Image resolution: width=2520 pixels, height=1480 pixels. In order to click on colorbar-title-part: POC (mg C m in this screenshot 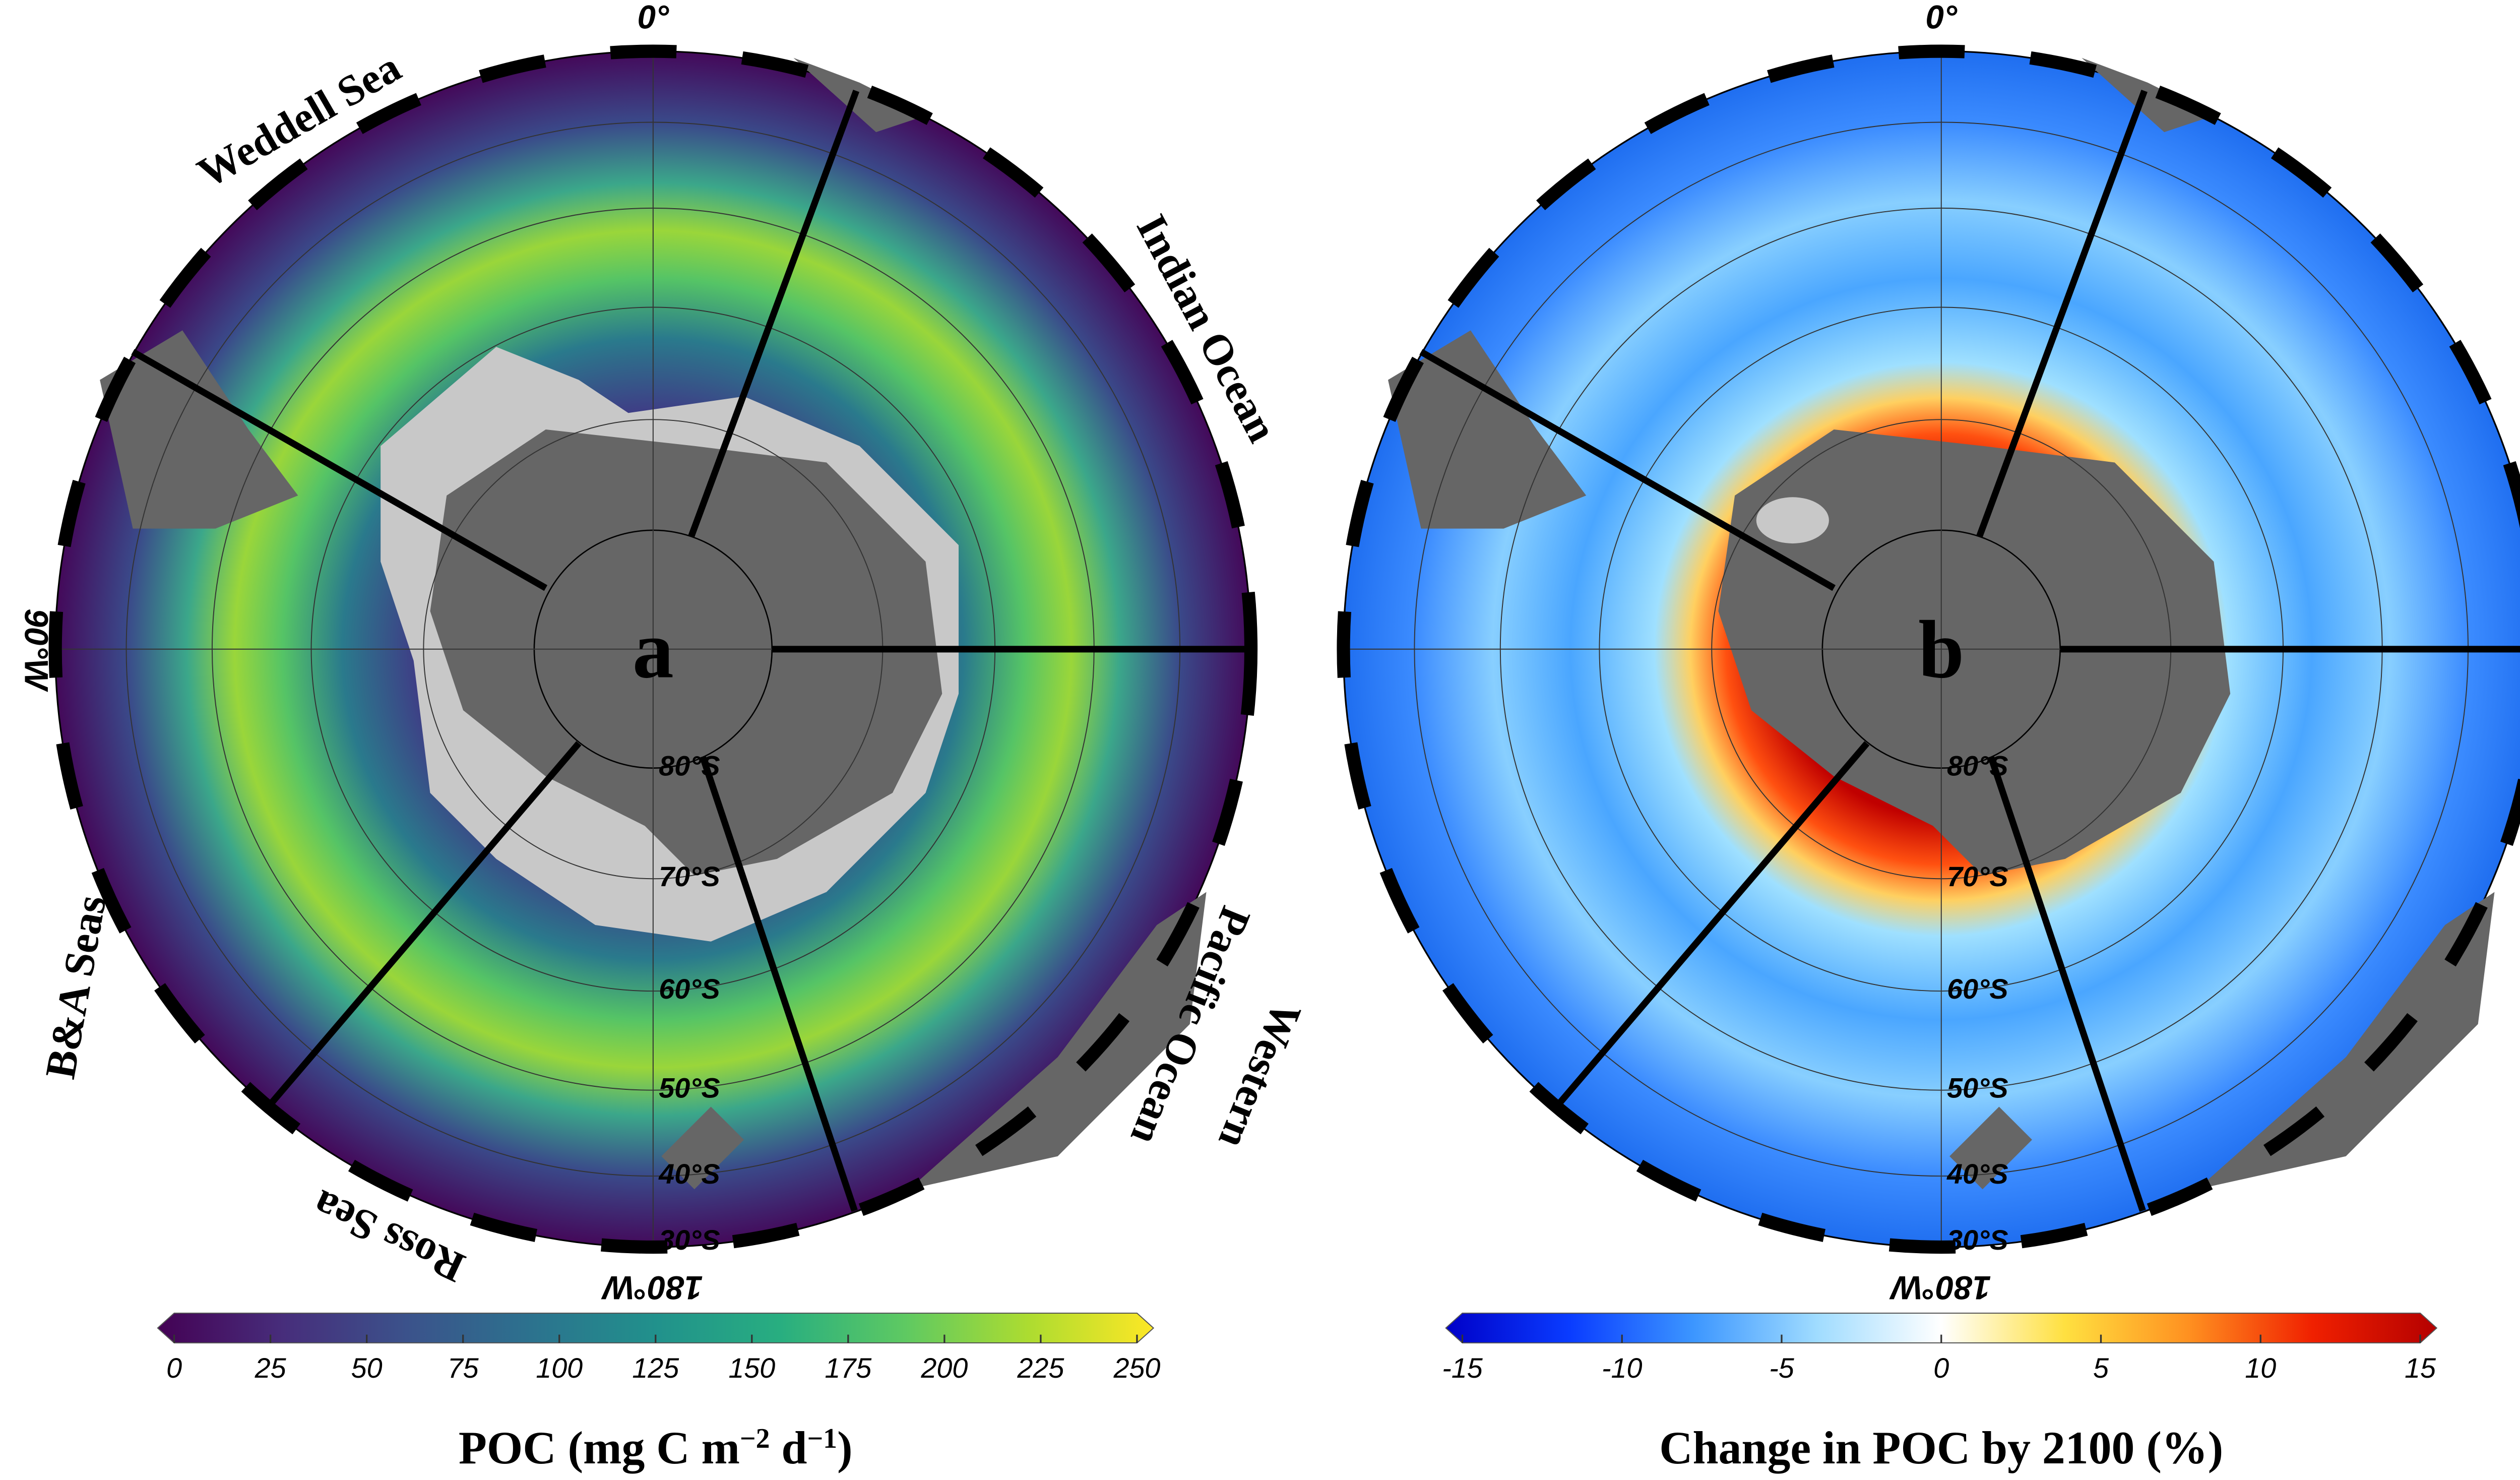, I will do `click(599, 1447)`.